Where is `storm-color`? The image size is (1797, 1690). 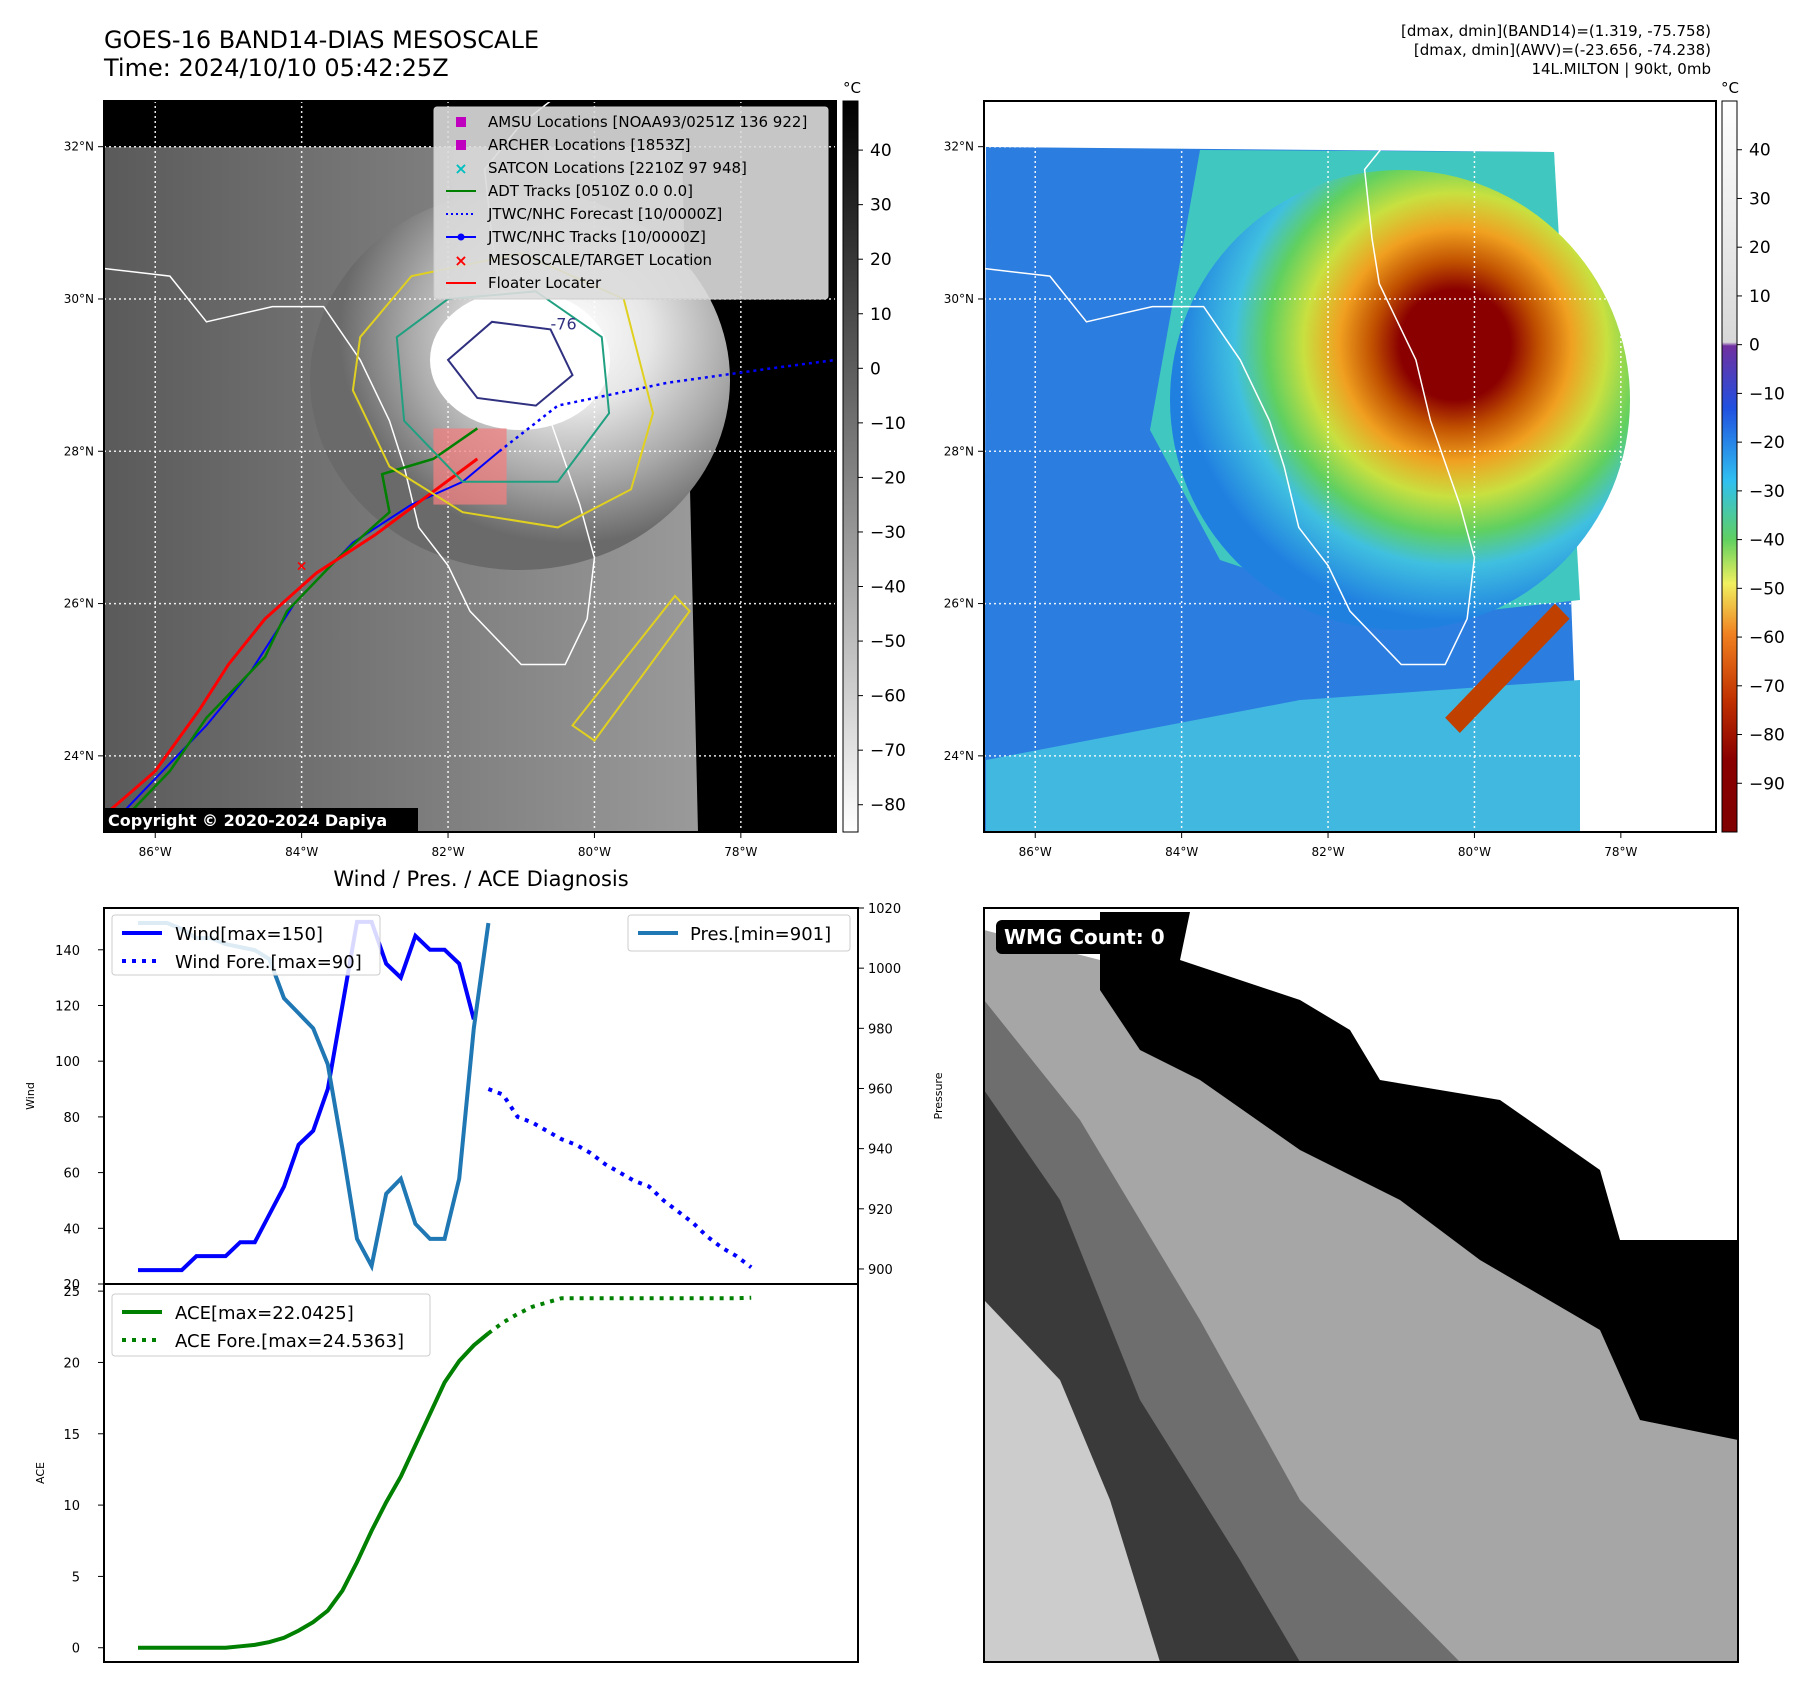 storm-color is located at coordinates (1400, 400).